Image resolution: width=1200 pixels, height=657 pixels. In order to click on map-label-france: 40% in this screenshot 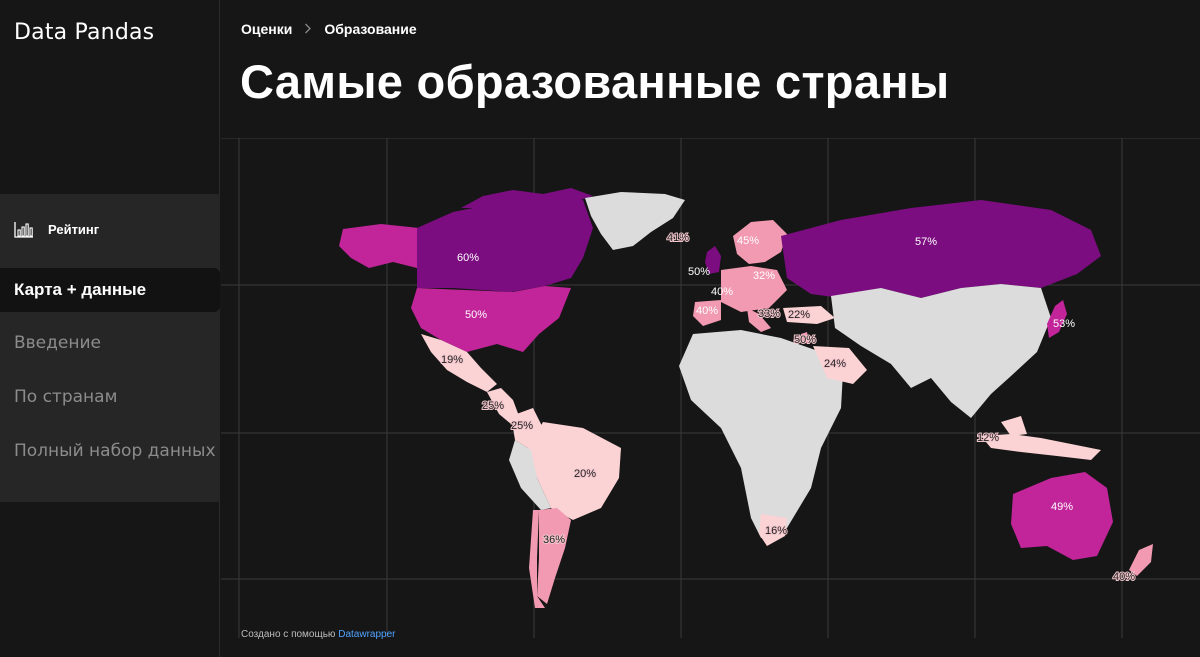, I will do `click(722, 292)`.